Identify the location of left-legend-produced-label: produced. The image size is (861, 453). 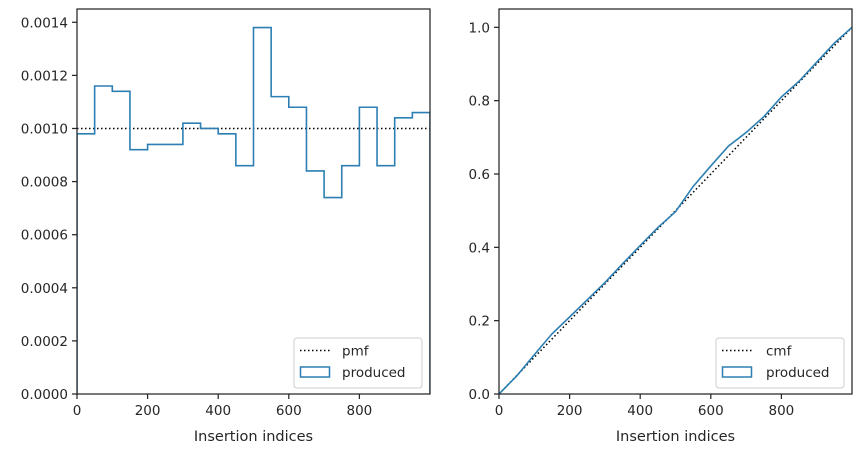
(374, 373).